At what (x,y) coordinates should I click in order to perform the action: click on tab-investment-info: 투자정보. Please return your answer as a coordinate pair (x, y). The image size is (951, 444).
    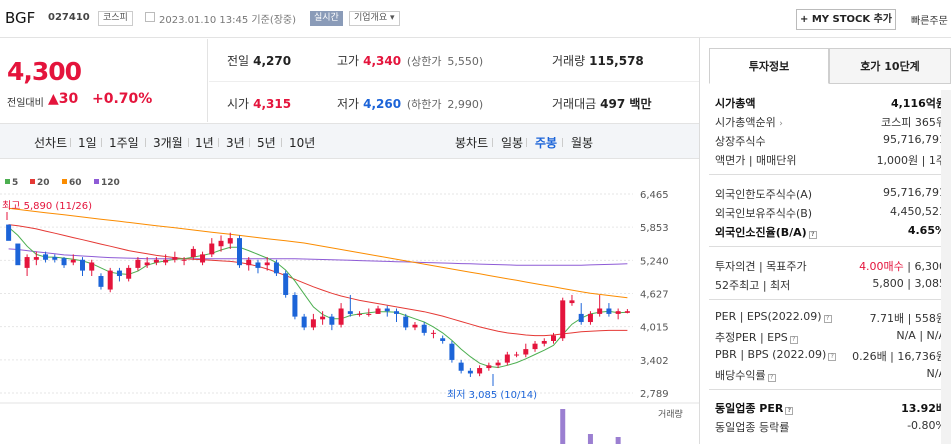
    Looking at the image, I should click on (769, 66).